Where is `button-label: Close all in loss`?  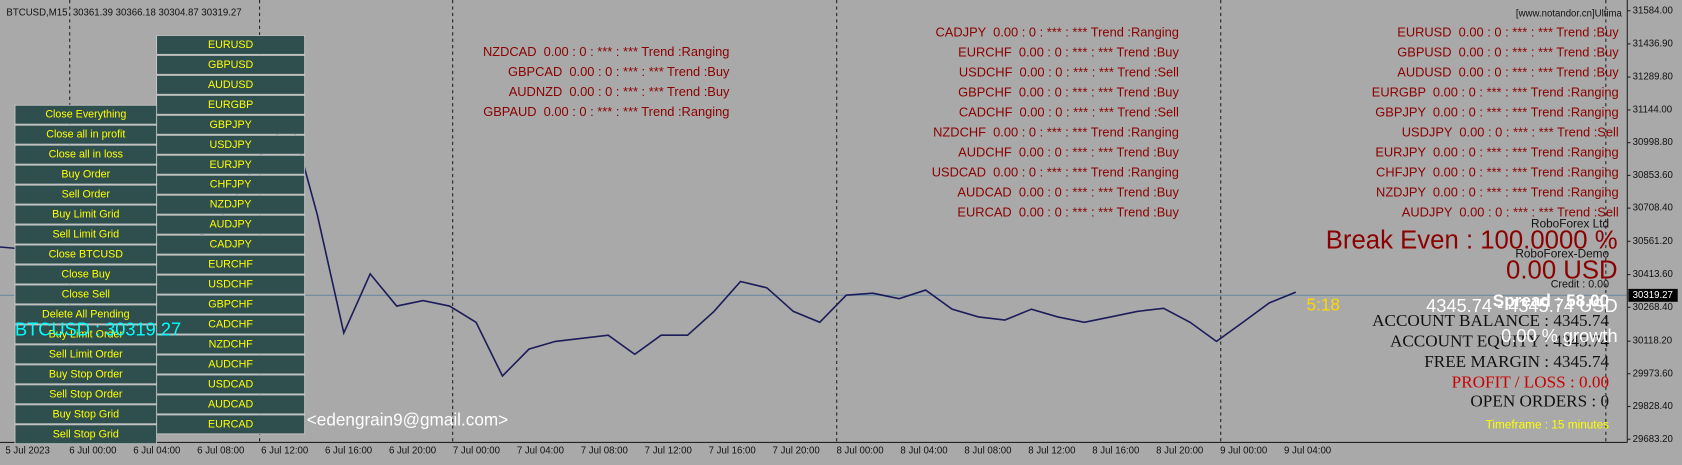
button-label: Close all in loss is located at coordinates (86, 155).